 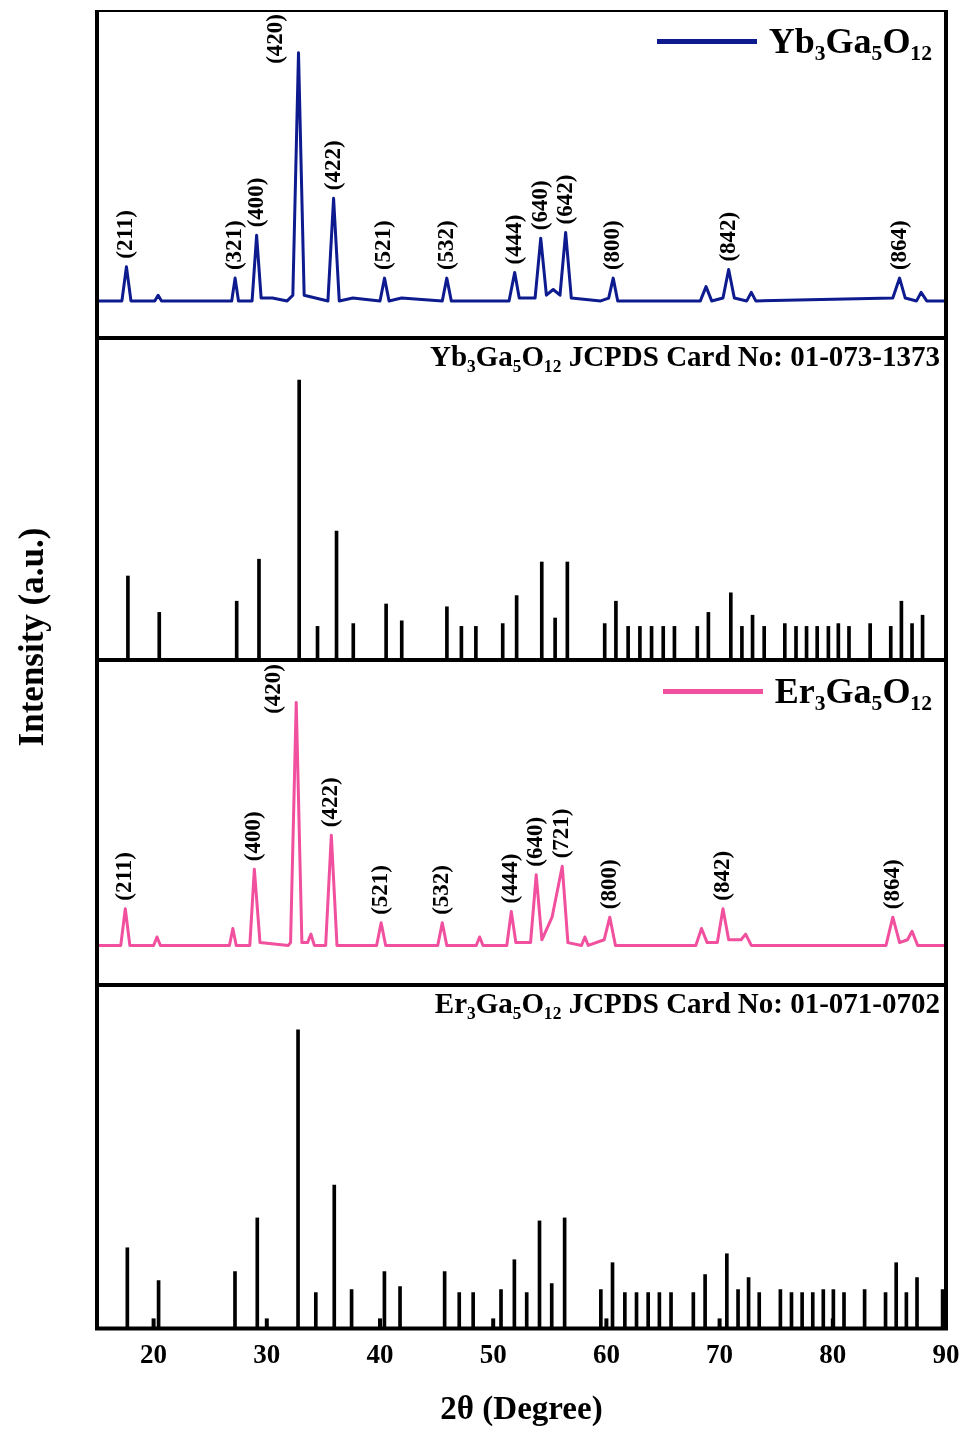 I want to click on x-axis-title: 2θ (Degree), so click(x=521, y=1408).